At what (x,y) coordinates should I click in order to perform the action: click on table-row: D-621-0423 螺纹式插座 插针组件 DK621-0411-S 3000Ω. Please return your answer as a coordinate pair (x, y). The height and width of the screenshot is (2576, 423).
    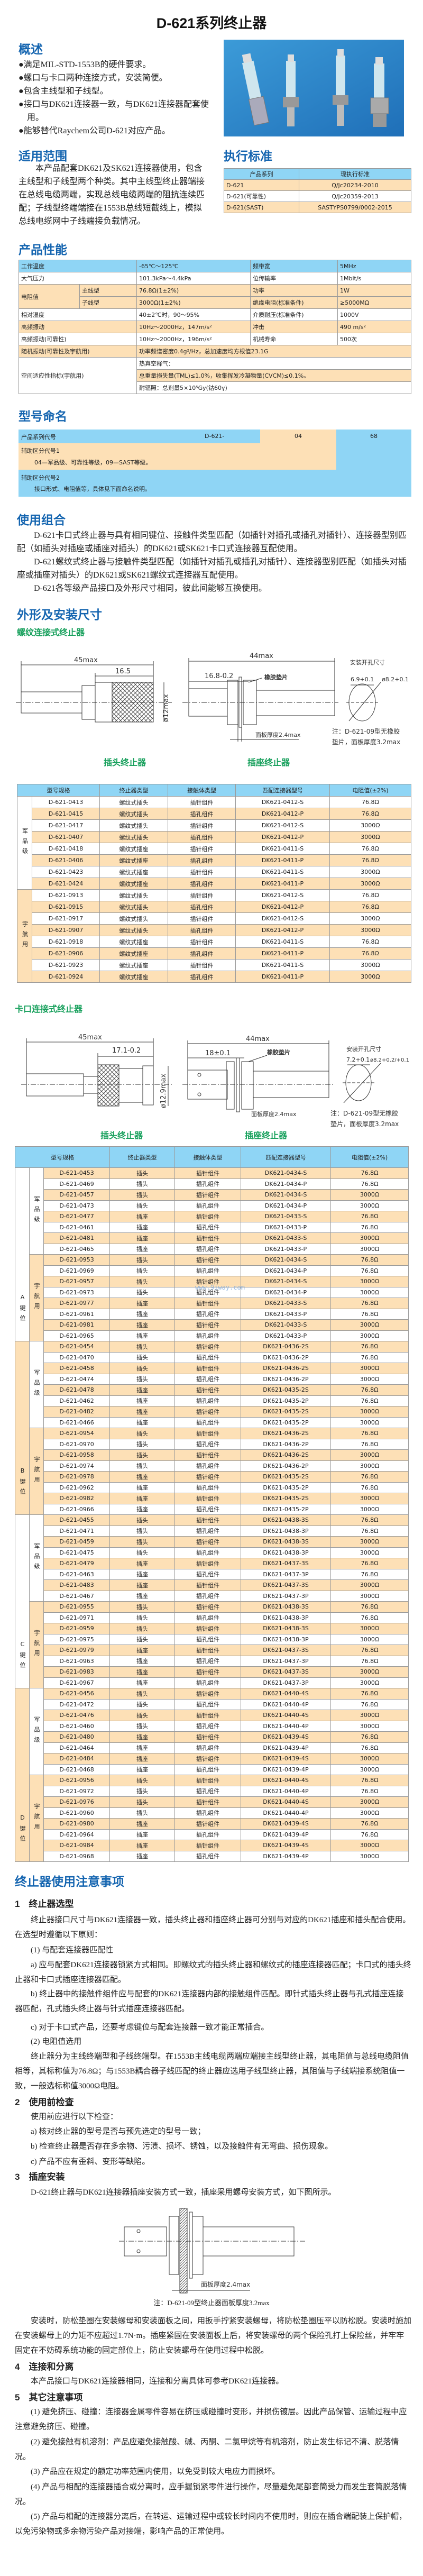
    Looking at the image, I should click on (214, 872).